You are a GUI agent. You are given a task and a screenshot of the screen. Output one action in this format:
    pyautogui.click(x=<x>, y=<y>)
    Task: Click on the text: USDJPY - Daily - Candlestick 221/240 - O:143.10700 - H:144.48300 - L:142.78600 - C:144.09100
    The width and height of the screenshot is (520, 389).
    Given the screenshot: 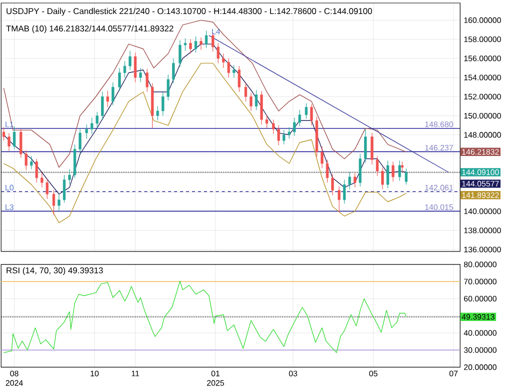 What is the action you would take?
    pyautogui.click(x=189, y=12)
    